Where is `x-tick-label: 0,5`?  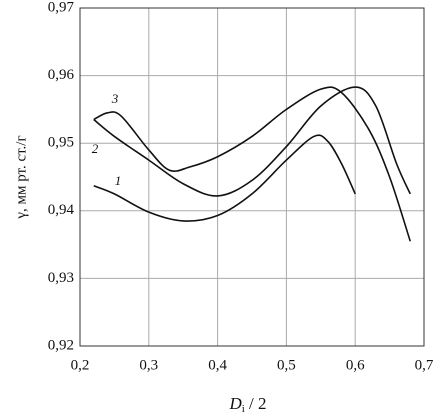
x-tick-label: 0,5 is located at coordinates (286, 365).